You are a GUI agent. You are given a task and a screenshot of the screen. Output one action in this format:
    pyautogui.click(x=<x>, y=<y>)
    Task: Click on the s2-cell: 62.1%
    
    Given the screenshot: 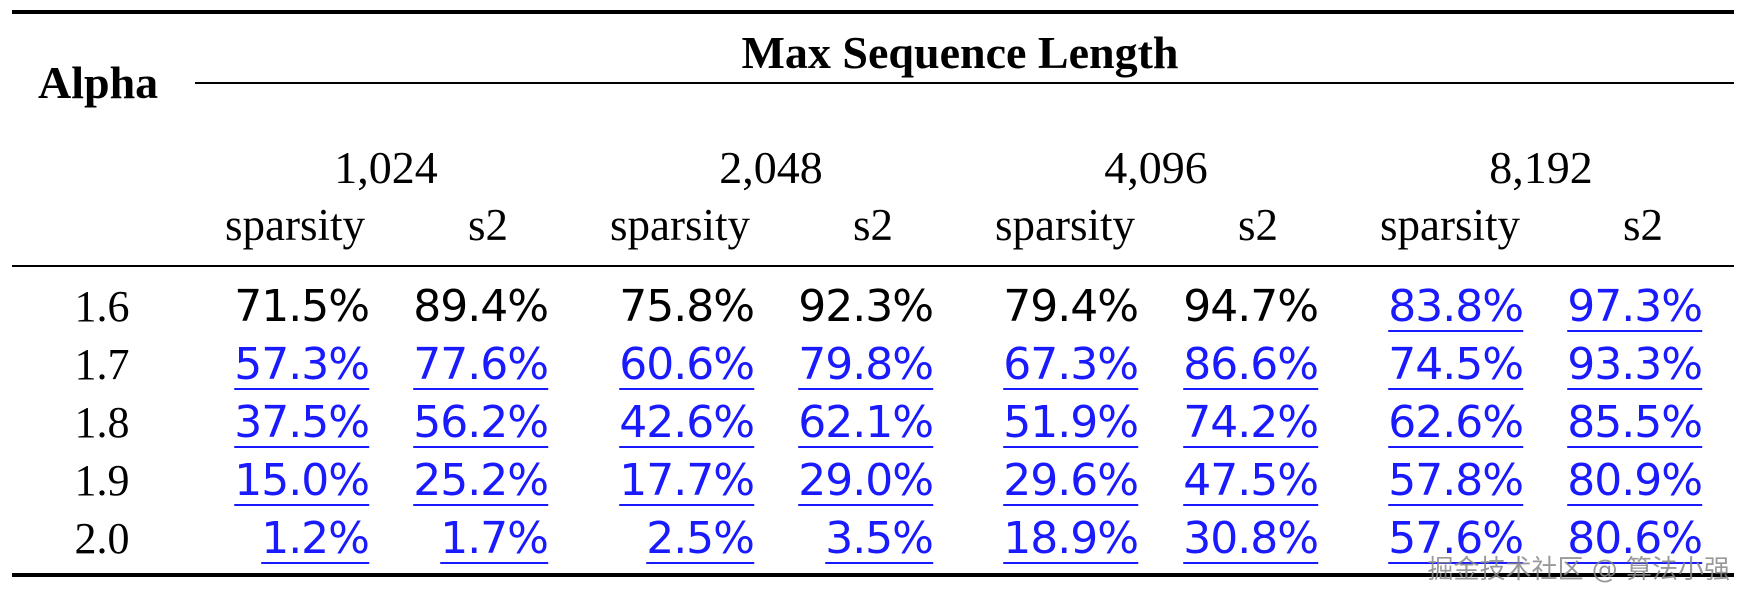 What is the action you would take?
    pyautogui.click(x=866, y=422)
    